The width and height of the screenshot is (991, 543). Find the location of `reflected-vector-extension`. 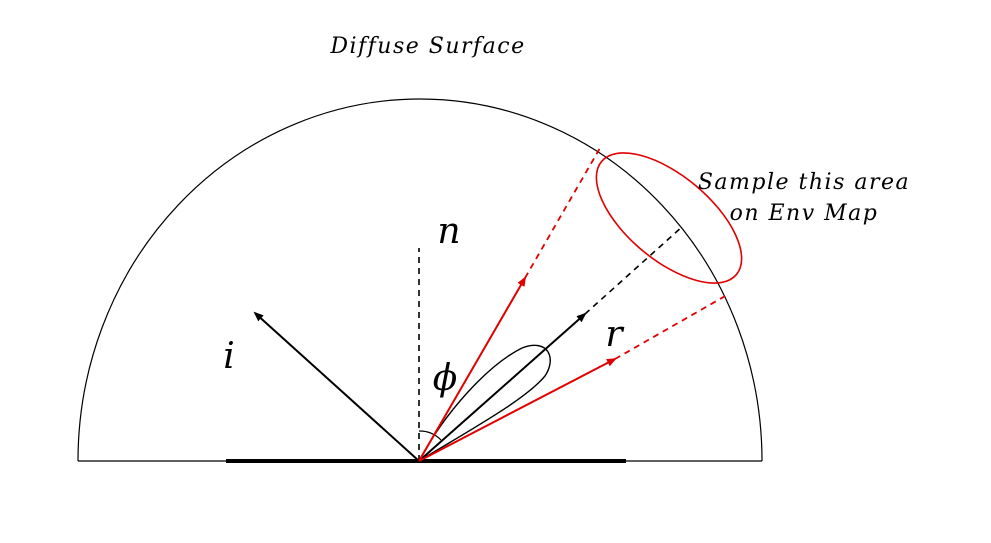

reflected-vector-extension is located at coordinates (634, 270).